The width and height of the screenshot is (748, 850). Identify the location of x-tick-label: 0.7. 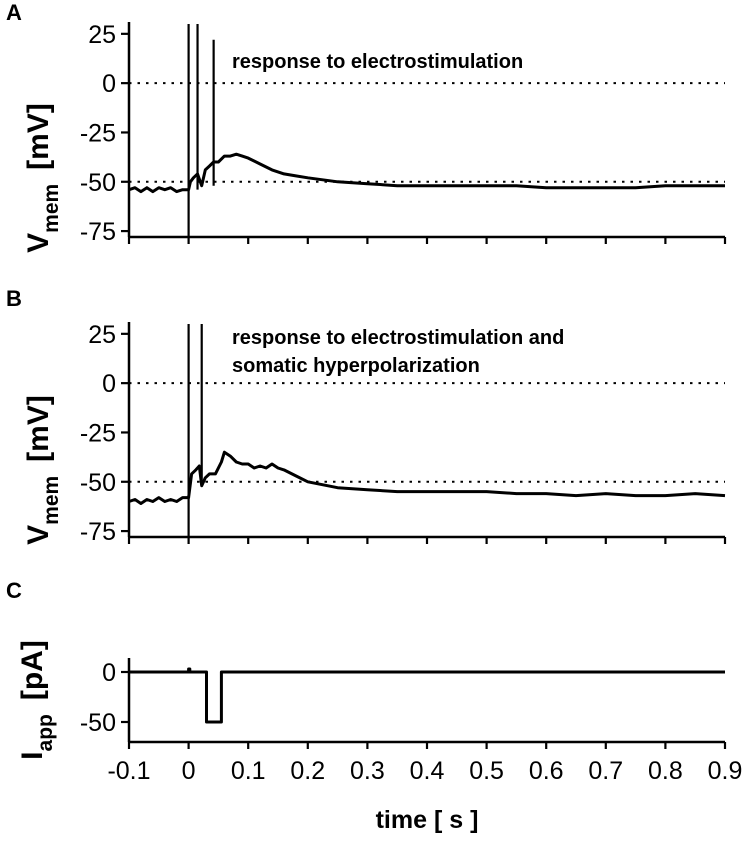
(605, 771).